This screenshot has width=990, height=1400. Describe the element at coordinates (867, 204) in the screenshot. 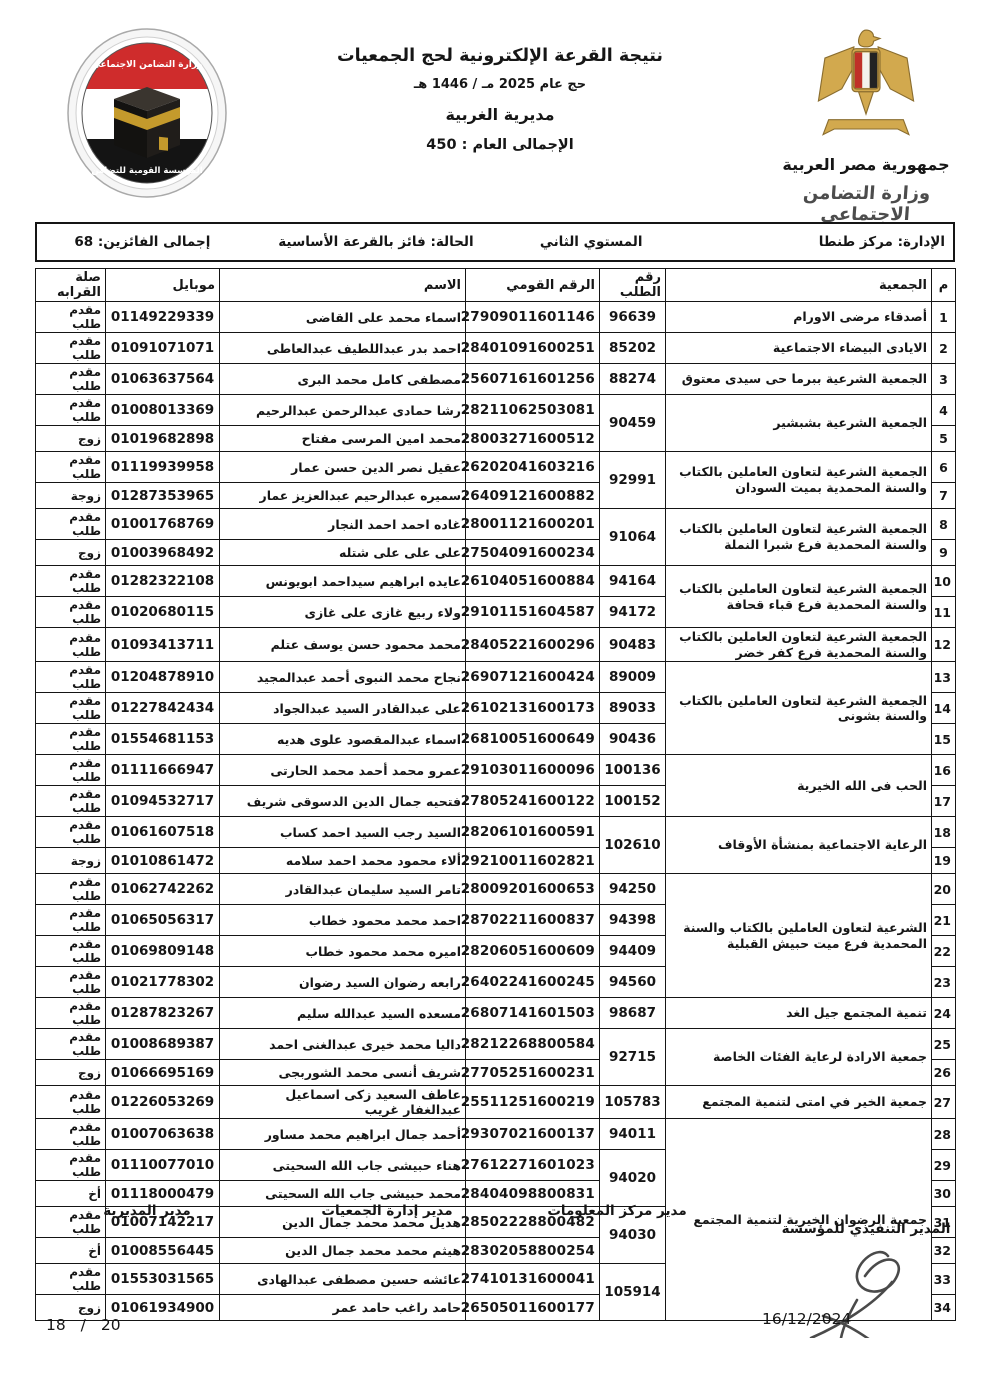

I see `ministry-name-calligraphy: وزارة التضامن الاجتماعى` at that location.